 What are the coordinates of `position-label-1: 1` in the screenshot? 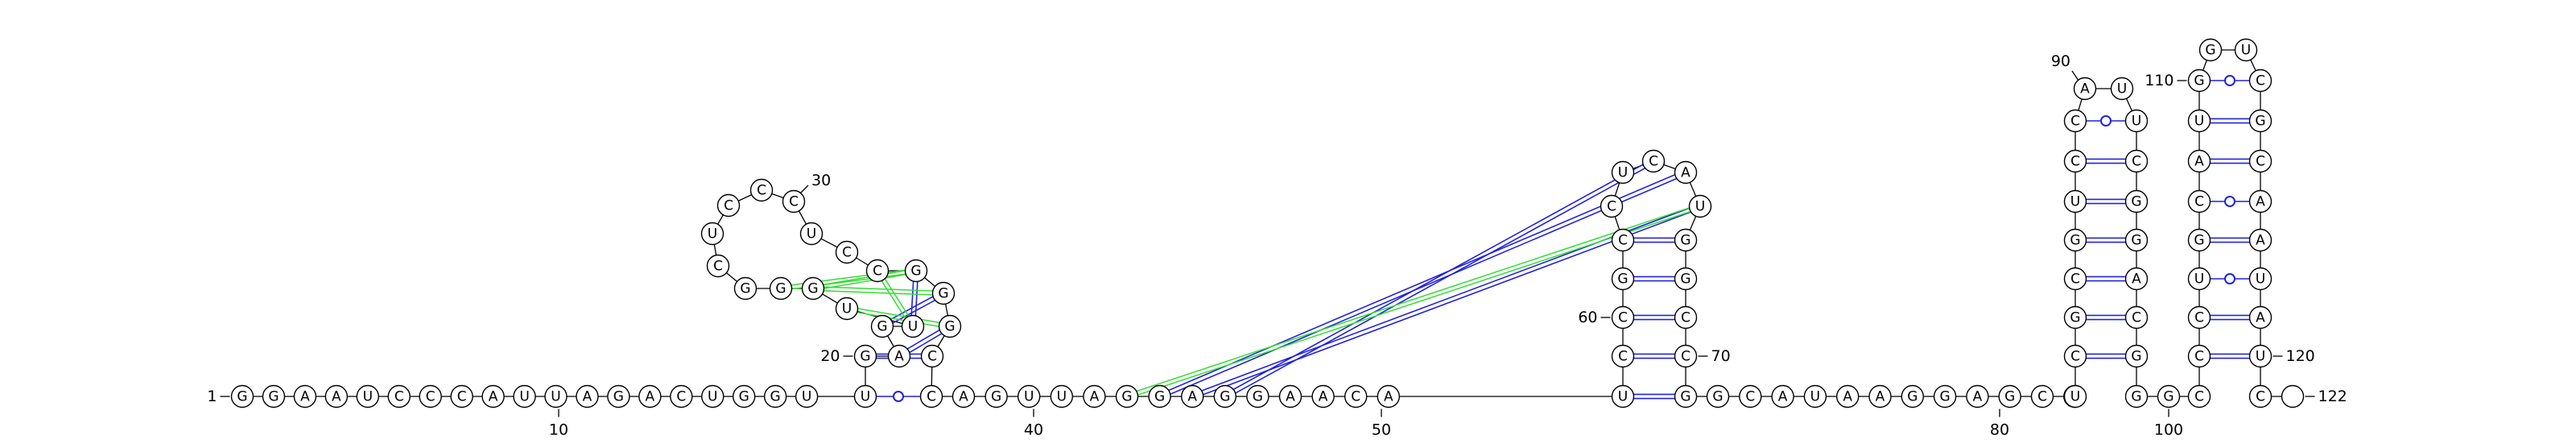 It's located at (218, 396).